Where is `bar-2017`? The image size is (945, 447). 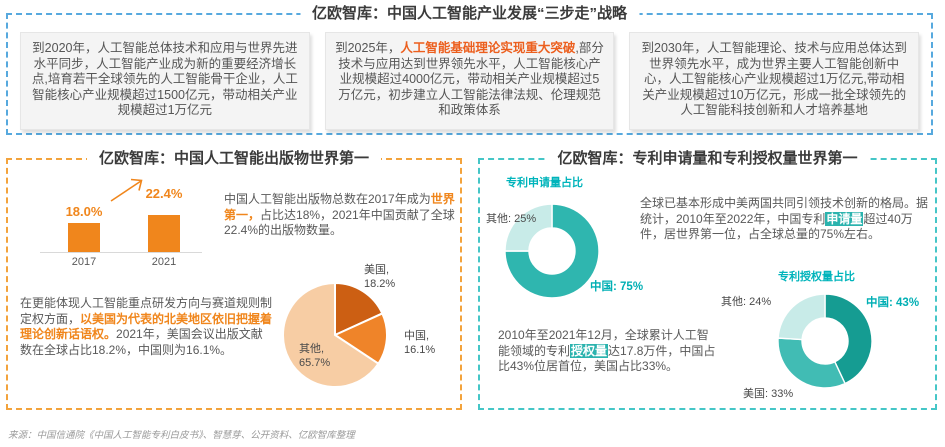
bar-2017 is located at coordinates (84, 237).